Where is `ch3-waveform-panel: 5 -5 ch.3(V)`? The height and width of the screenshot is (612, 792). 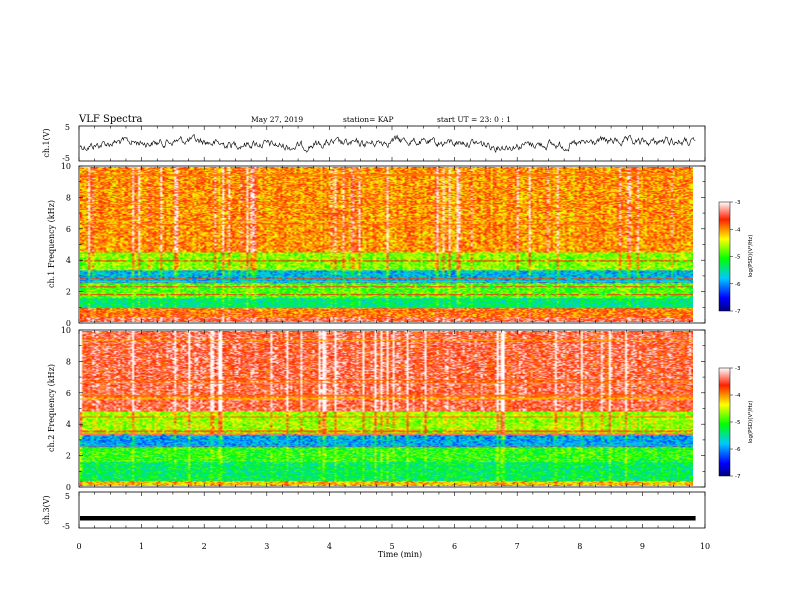
ch3-waveform-panel: 5 -5 ch.3(V) is located at coordinates (374, 511).